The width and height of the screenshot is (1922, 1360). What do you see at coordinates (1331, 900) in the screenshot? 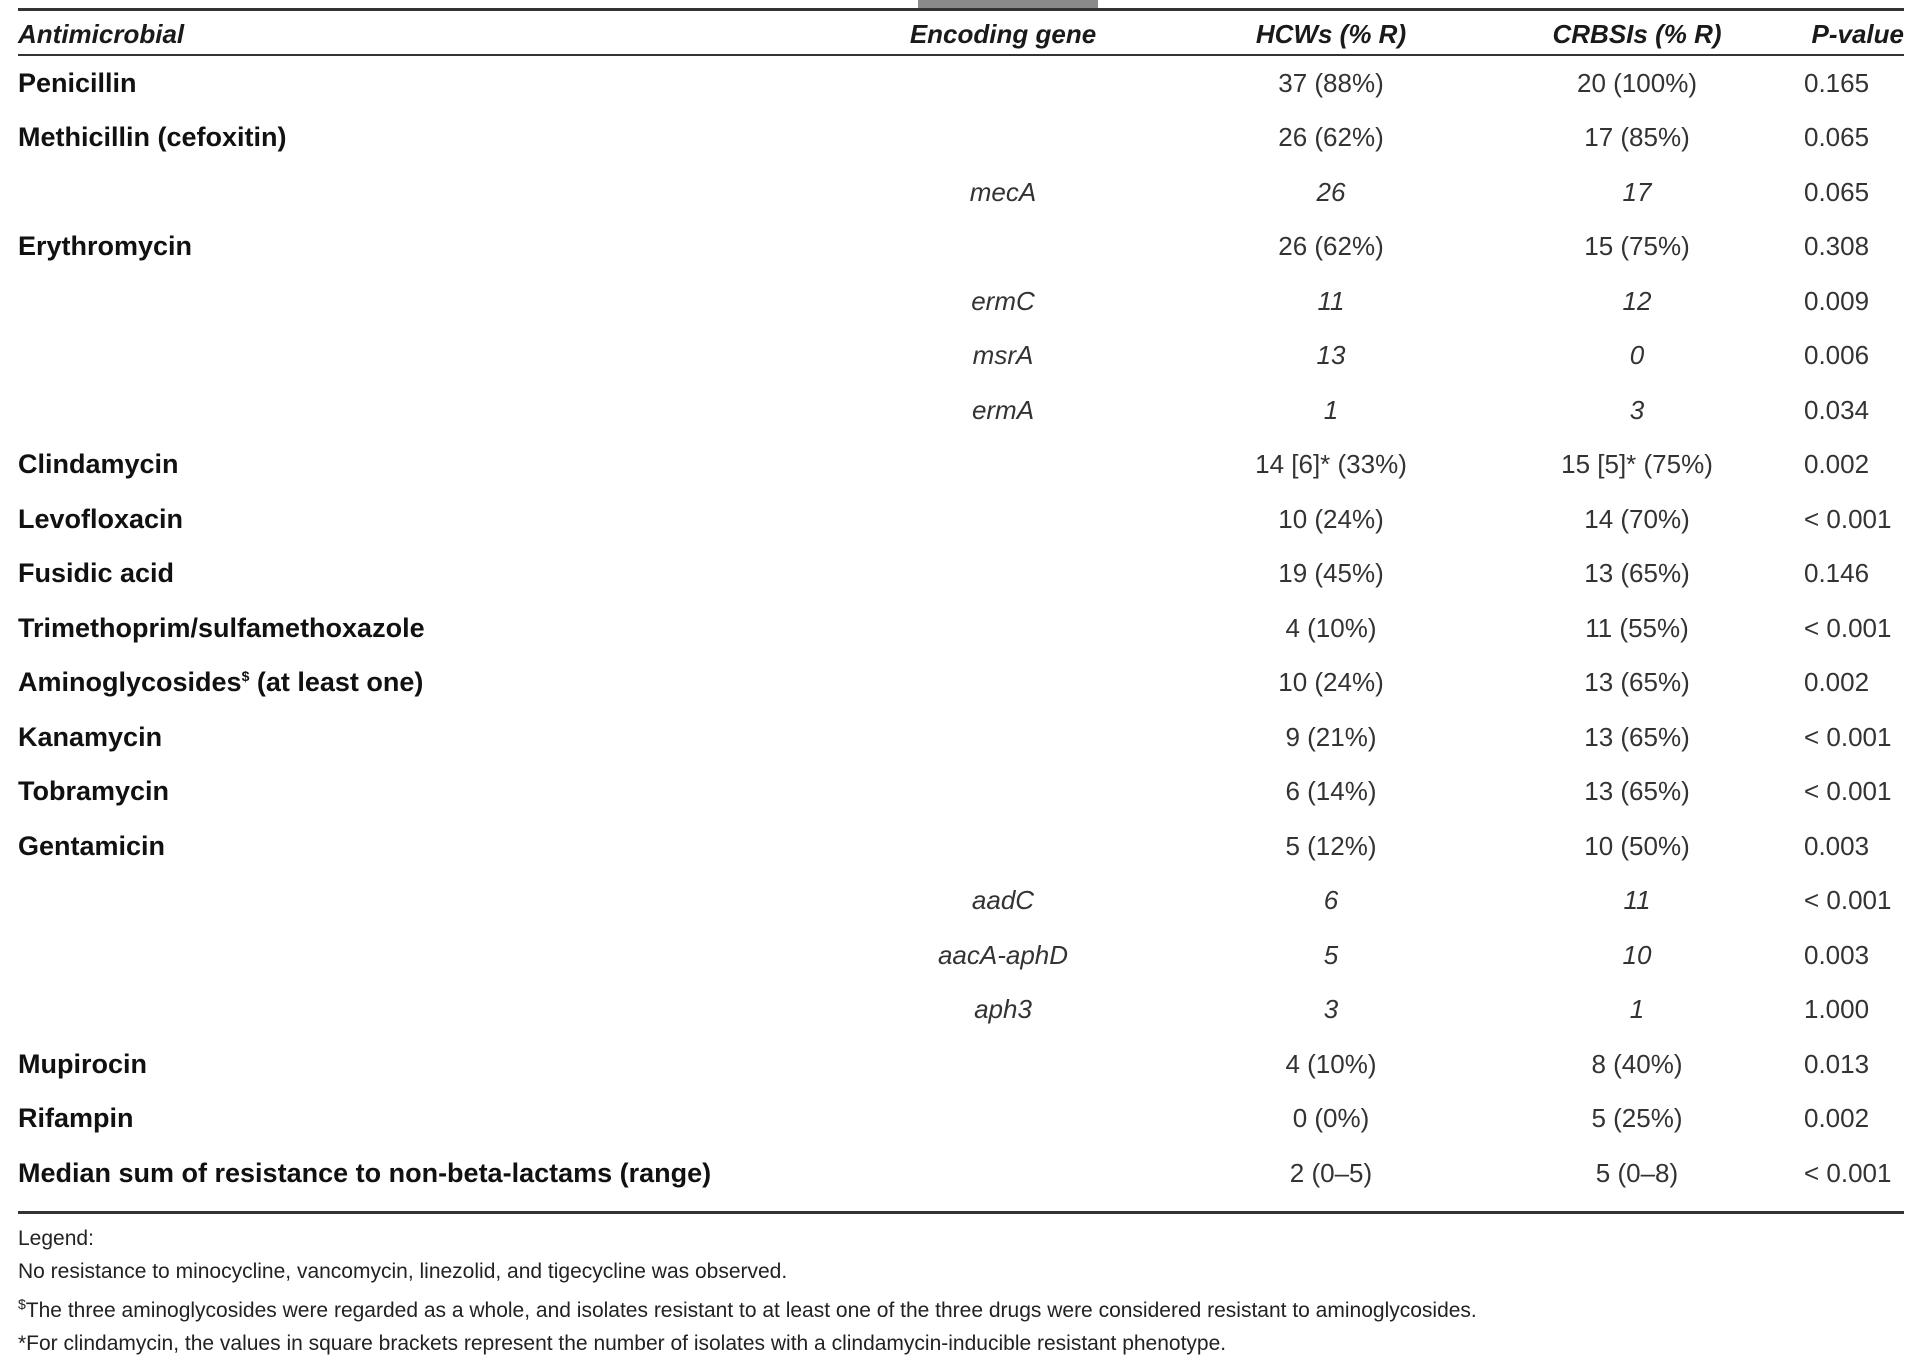
I see `cell-hcws: 6` at bounding box center [1331, 900].